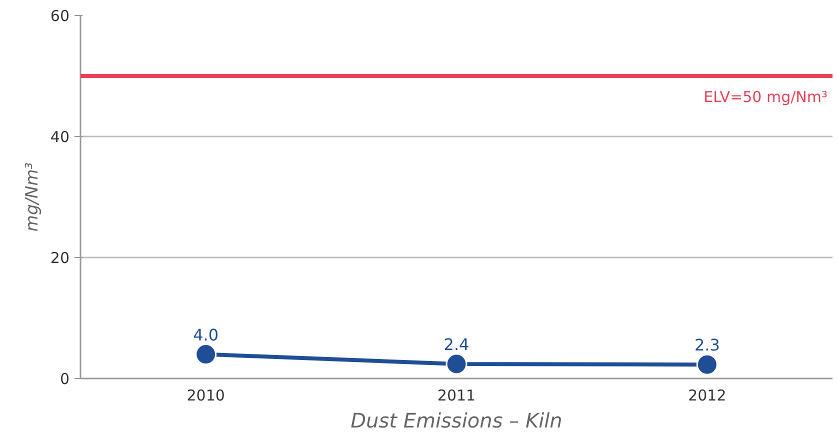 The height and width of the screenshot is (435, 837). I want to click on y-tick-label: 0, so click(65, 379).